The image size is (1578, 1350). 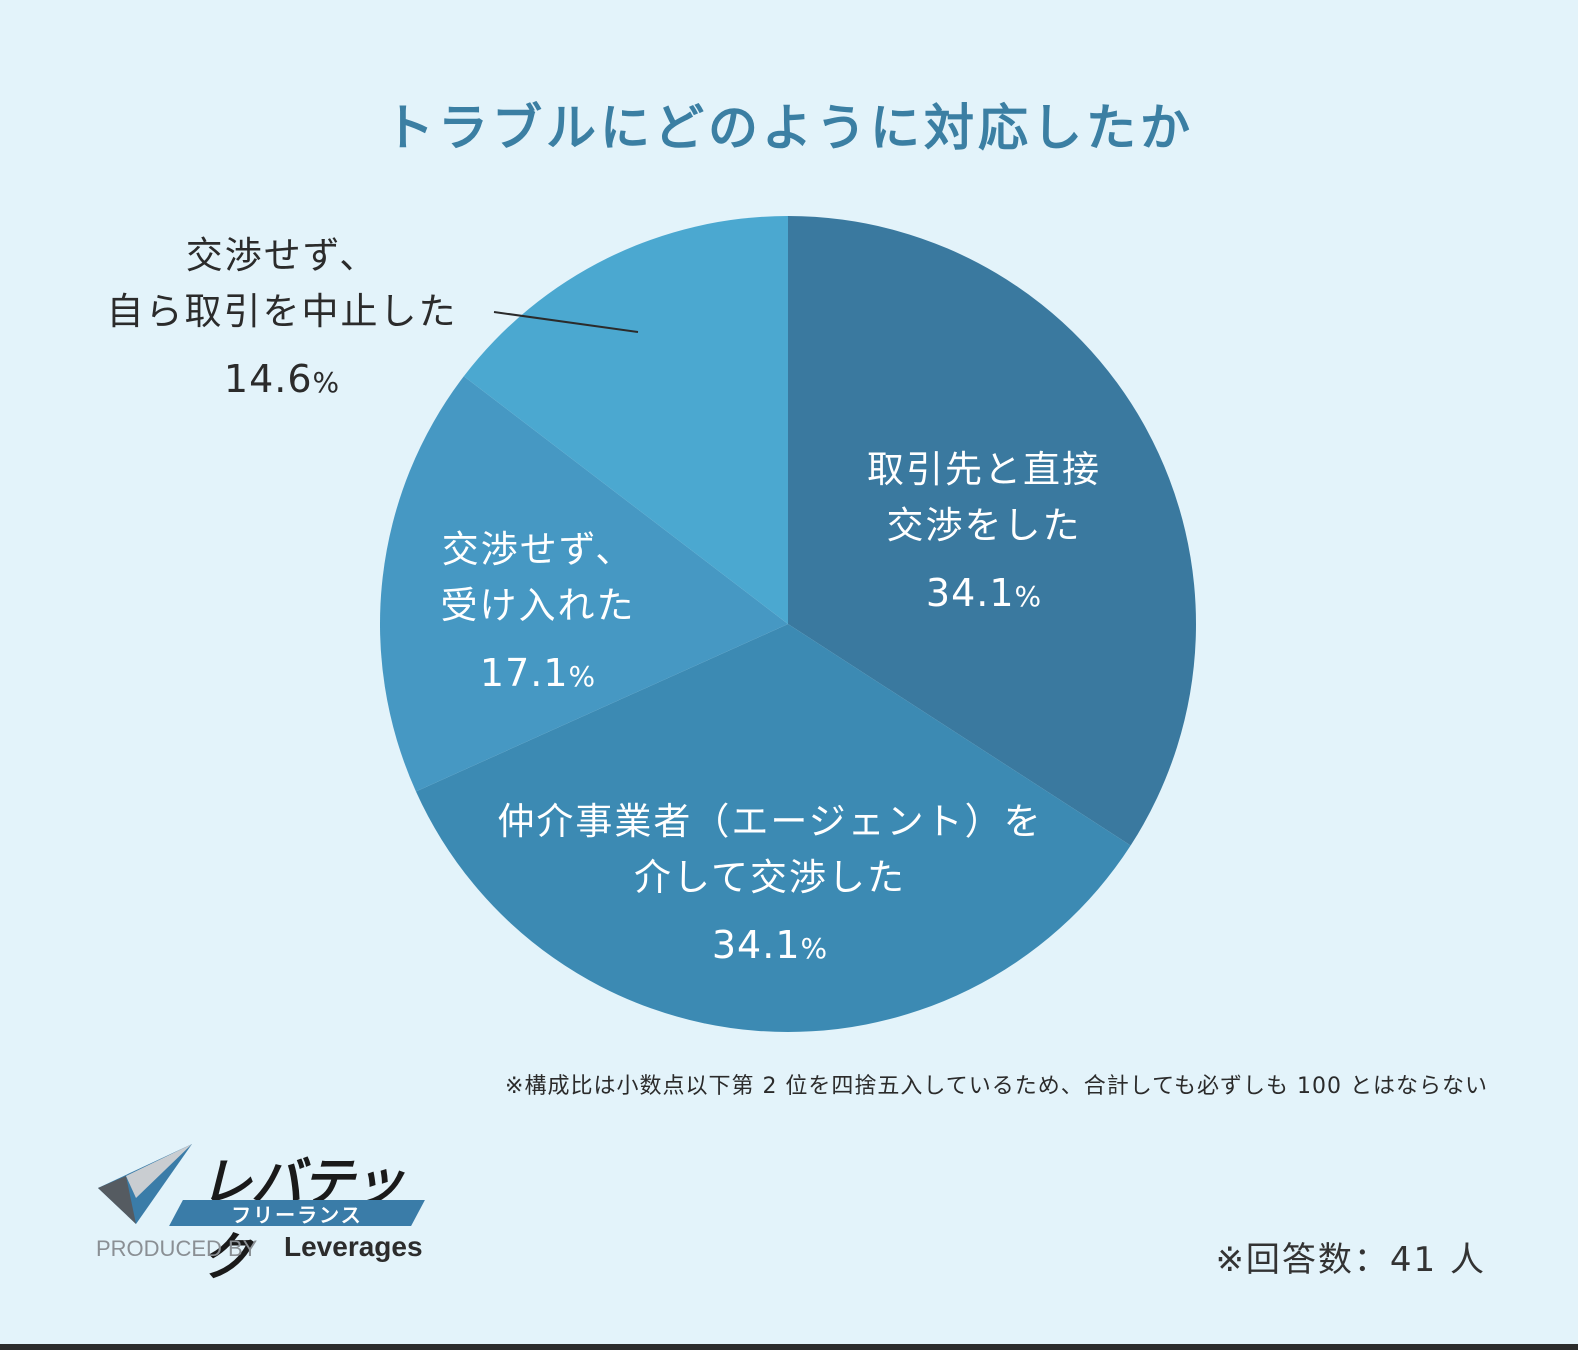 I want to click on logo-subtitle: フリーランス, so click(x=297, y=1215).